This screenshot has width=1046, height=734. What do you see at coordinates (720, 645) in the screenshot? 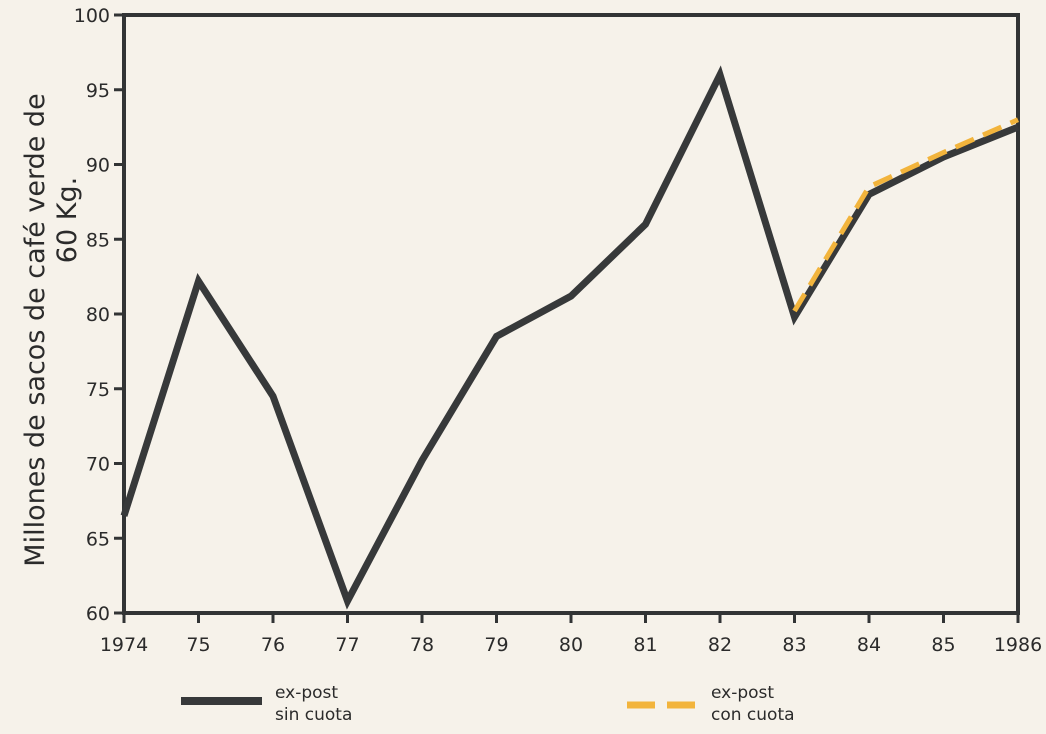
I see `x-tick-label-82: 82` at bounding box center [720, 645].